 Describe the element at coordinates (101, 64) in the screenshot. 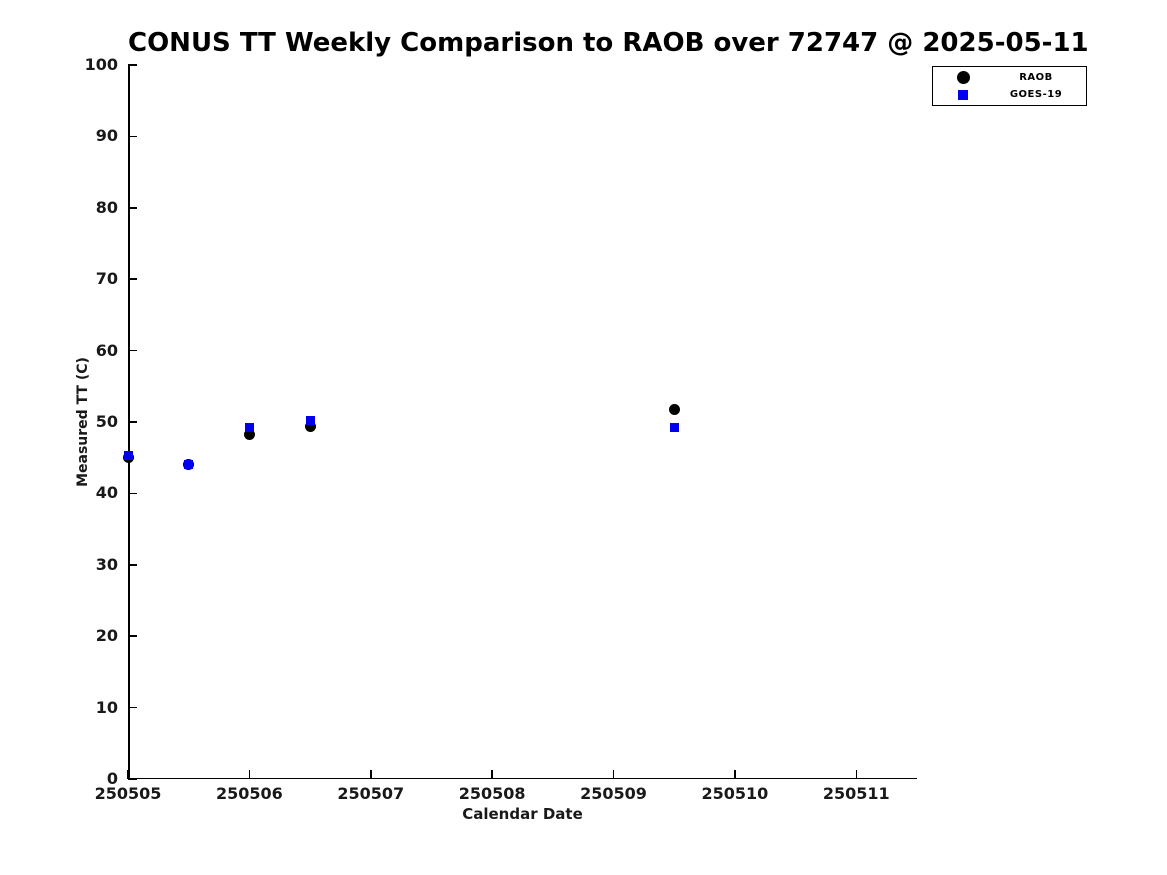

I see `y-tick-label: 100` at that location.